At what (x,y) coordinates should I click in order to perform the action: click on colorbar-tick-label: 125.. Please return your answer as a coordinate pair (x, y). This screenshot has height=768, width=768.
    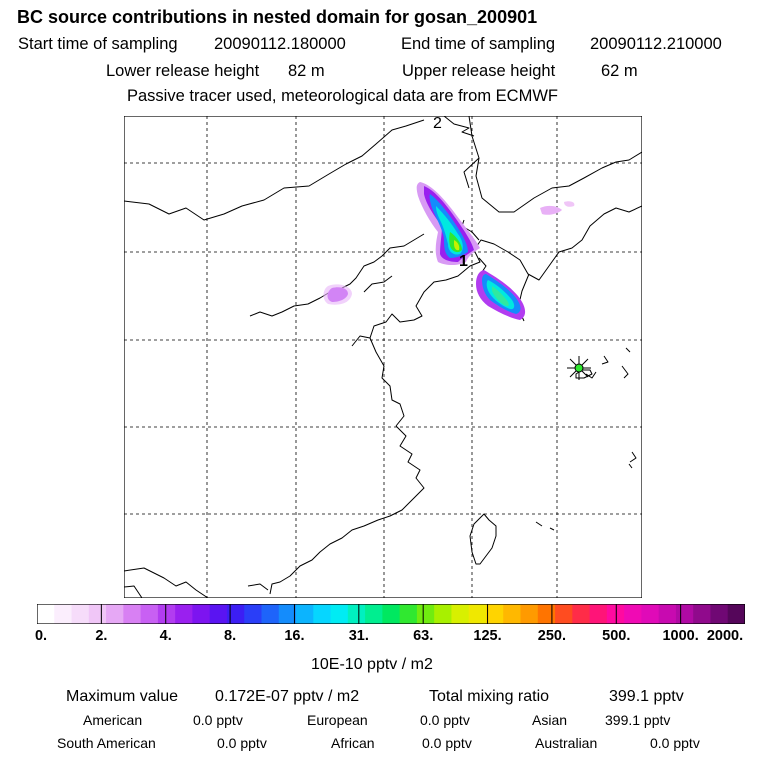
    Looking at the image, I should click on (487, 636).